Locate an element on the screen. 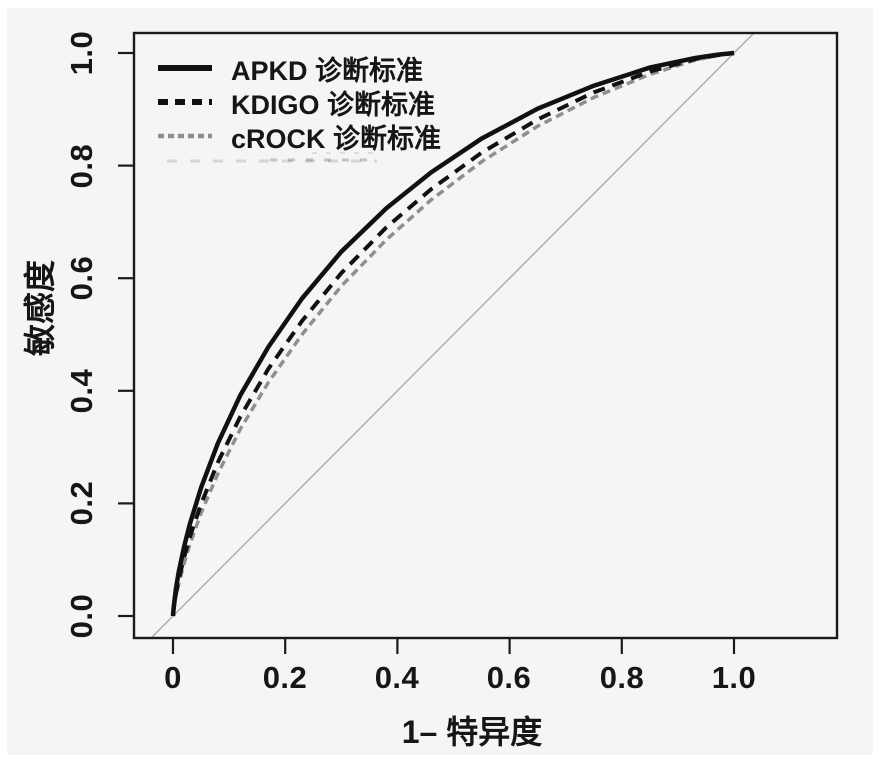 Image resolution: width=887 pixels, height=773 pixels. y-tick-label-1.0: 1.0 is located at coordinates (81, 53).